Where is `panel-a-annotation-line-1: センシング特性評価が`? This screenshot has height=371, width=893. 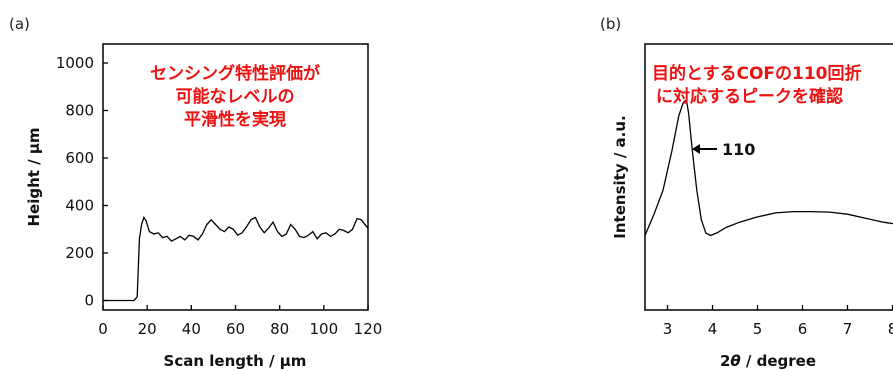 panel-a-annotation-line-1: センシング特性評価が is located at coordinates (235, 73).